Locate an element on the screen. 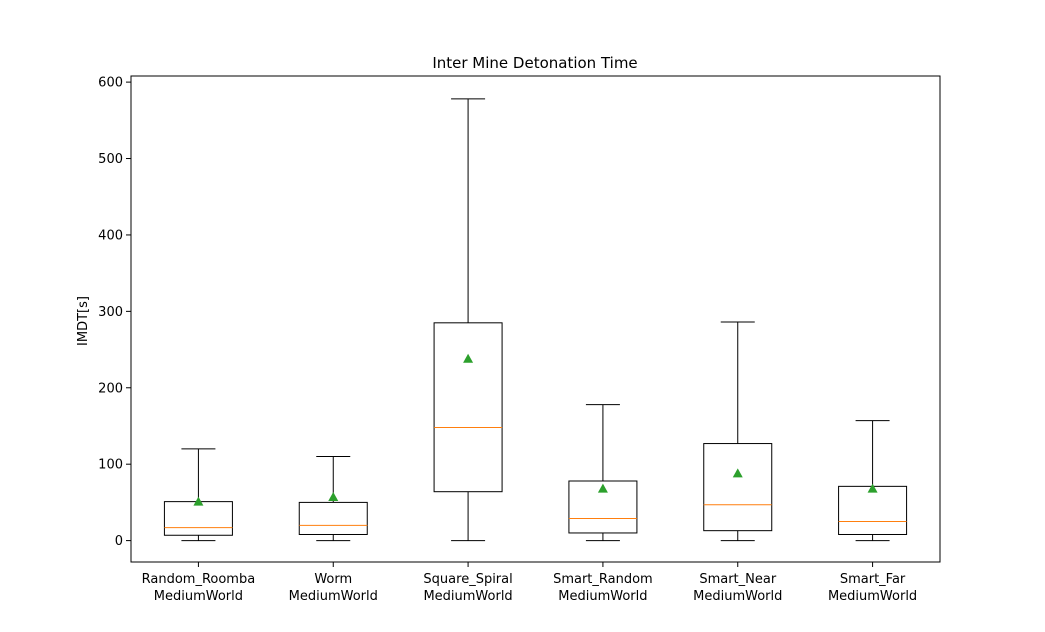 The height and width of the screenshot is (632, 1045). y-tick-label: 400 is located at coordinates (110, 235).